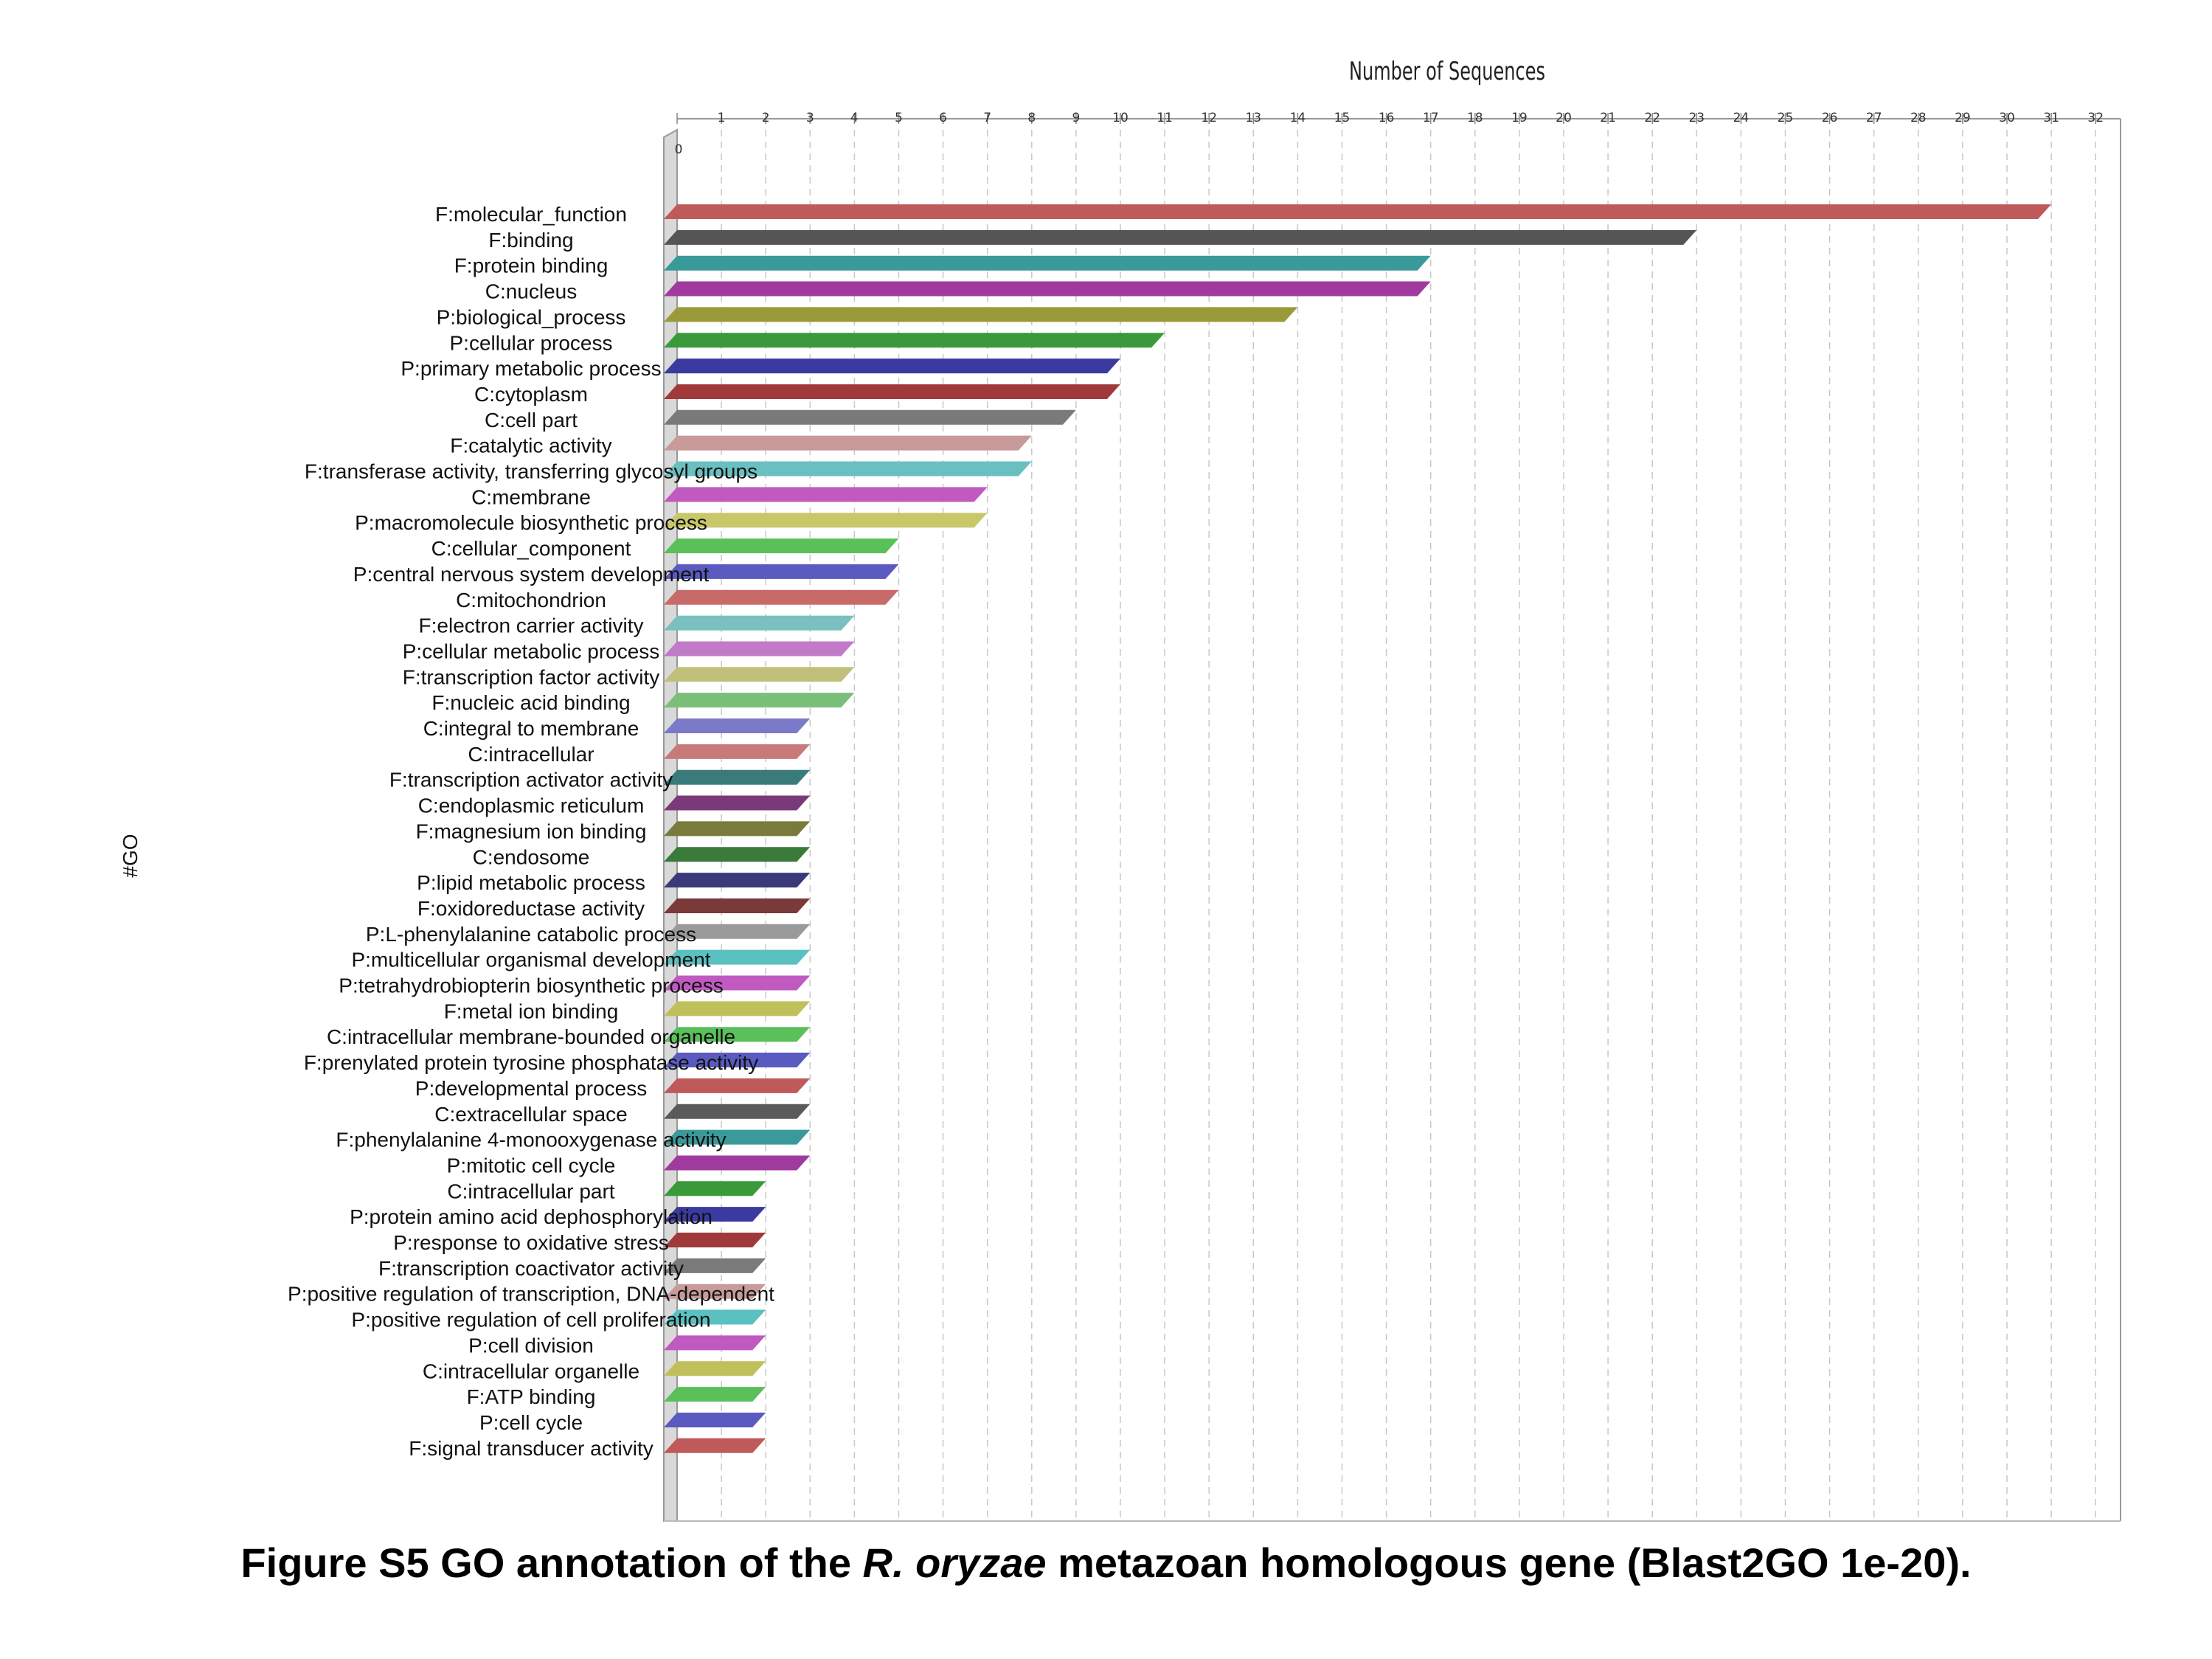 The width and height of the screenshot is (2212, 1659). I want to click on category-label: F:transcription coactivator activity, so click(531, 1268).